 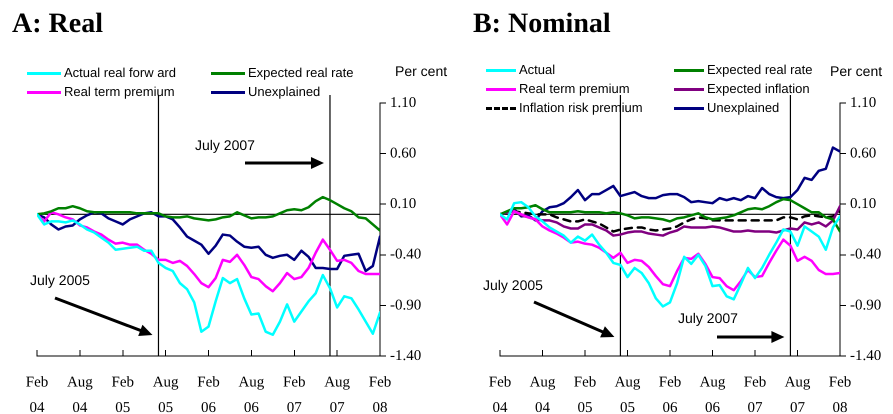 I want to click on chart-title: A: Real, so click(x=57, y=24).